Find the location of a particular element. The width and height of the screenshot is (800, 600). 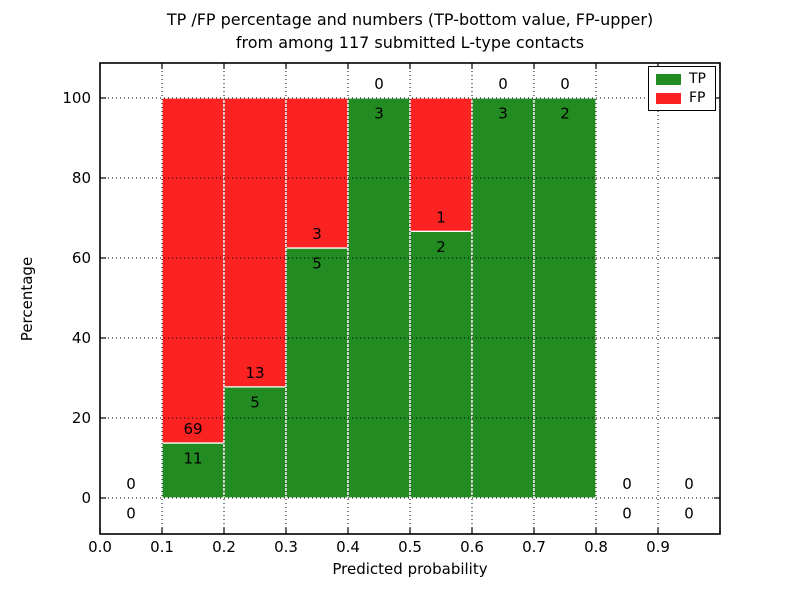

legend-item-tp: TP is located at coordinates (681, 79).